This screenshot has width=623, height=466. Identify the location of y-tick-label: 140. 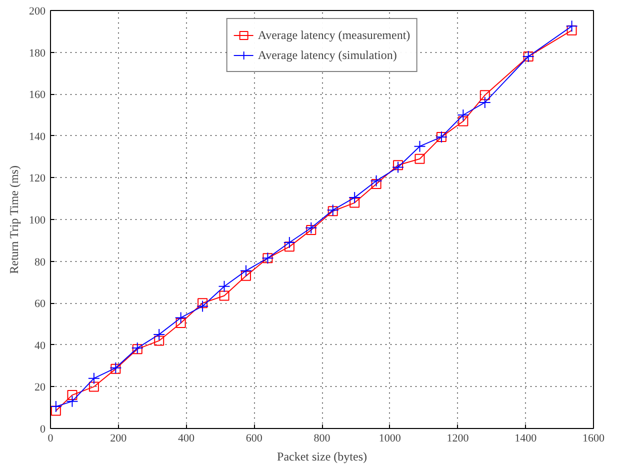
(37, 136).